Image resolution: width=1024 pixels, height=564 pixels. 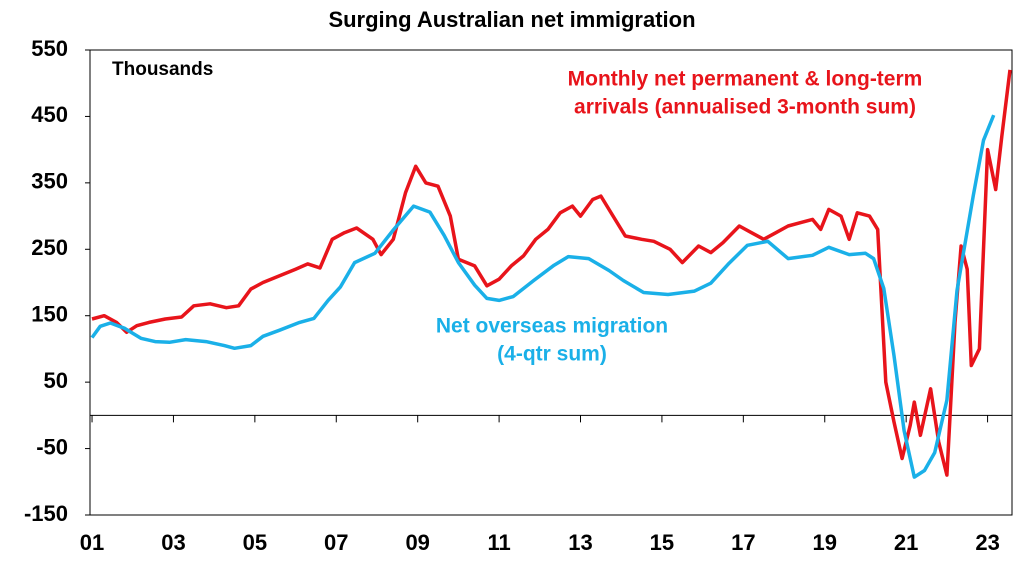 I want to click on series-label: Net overseas migration, so click(x=552, y=326).